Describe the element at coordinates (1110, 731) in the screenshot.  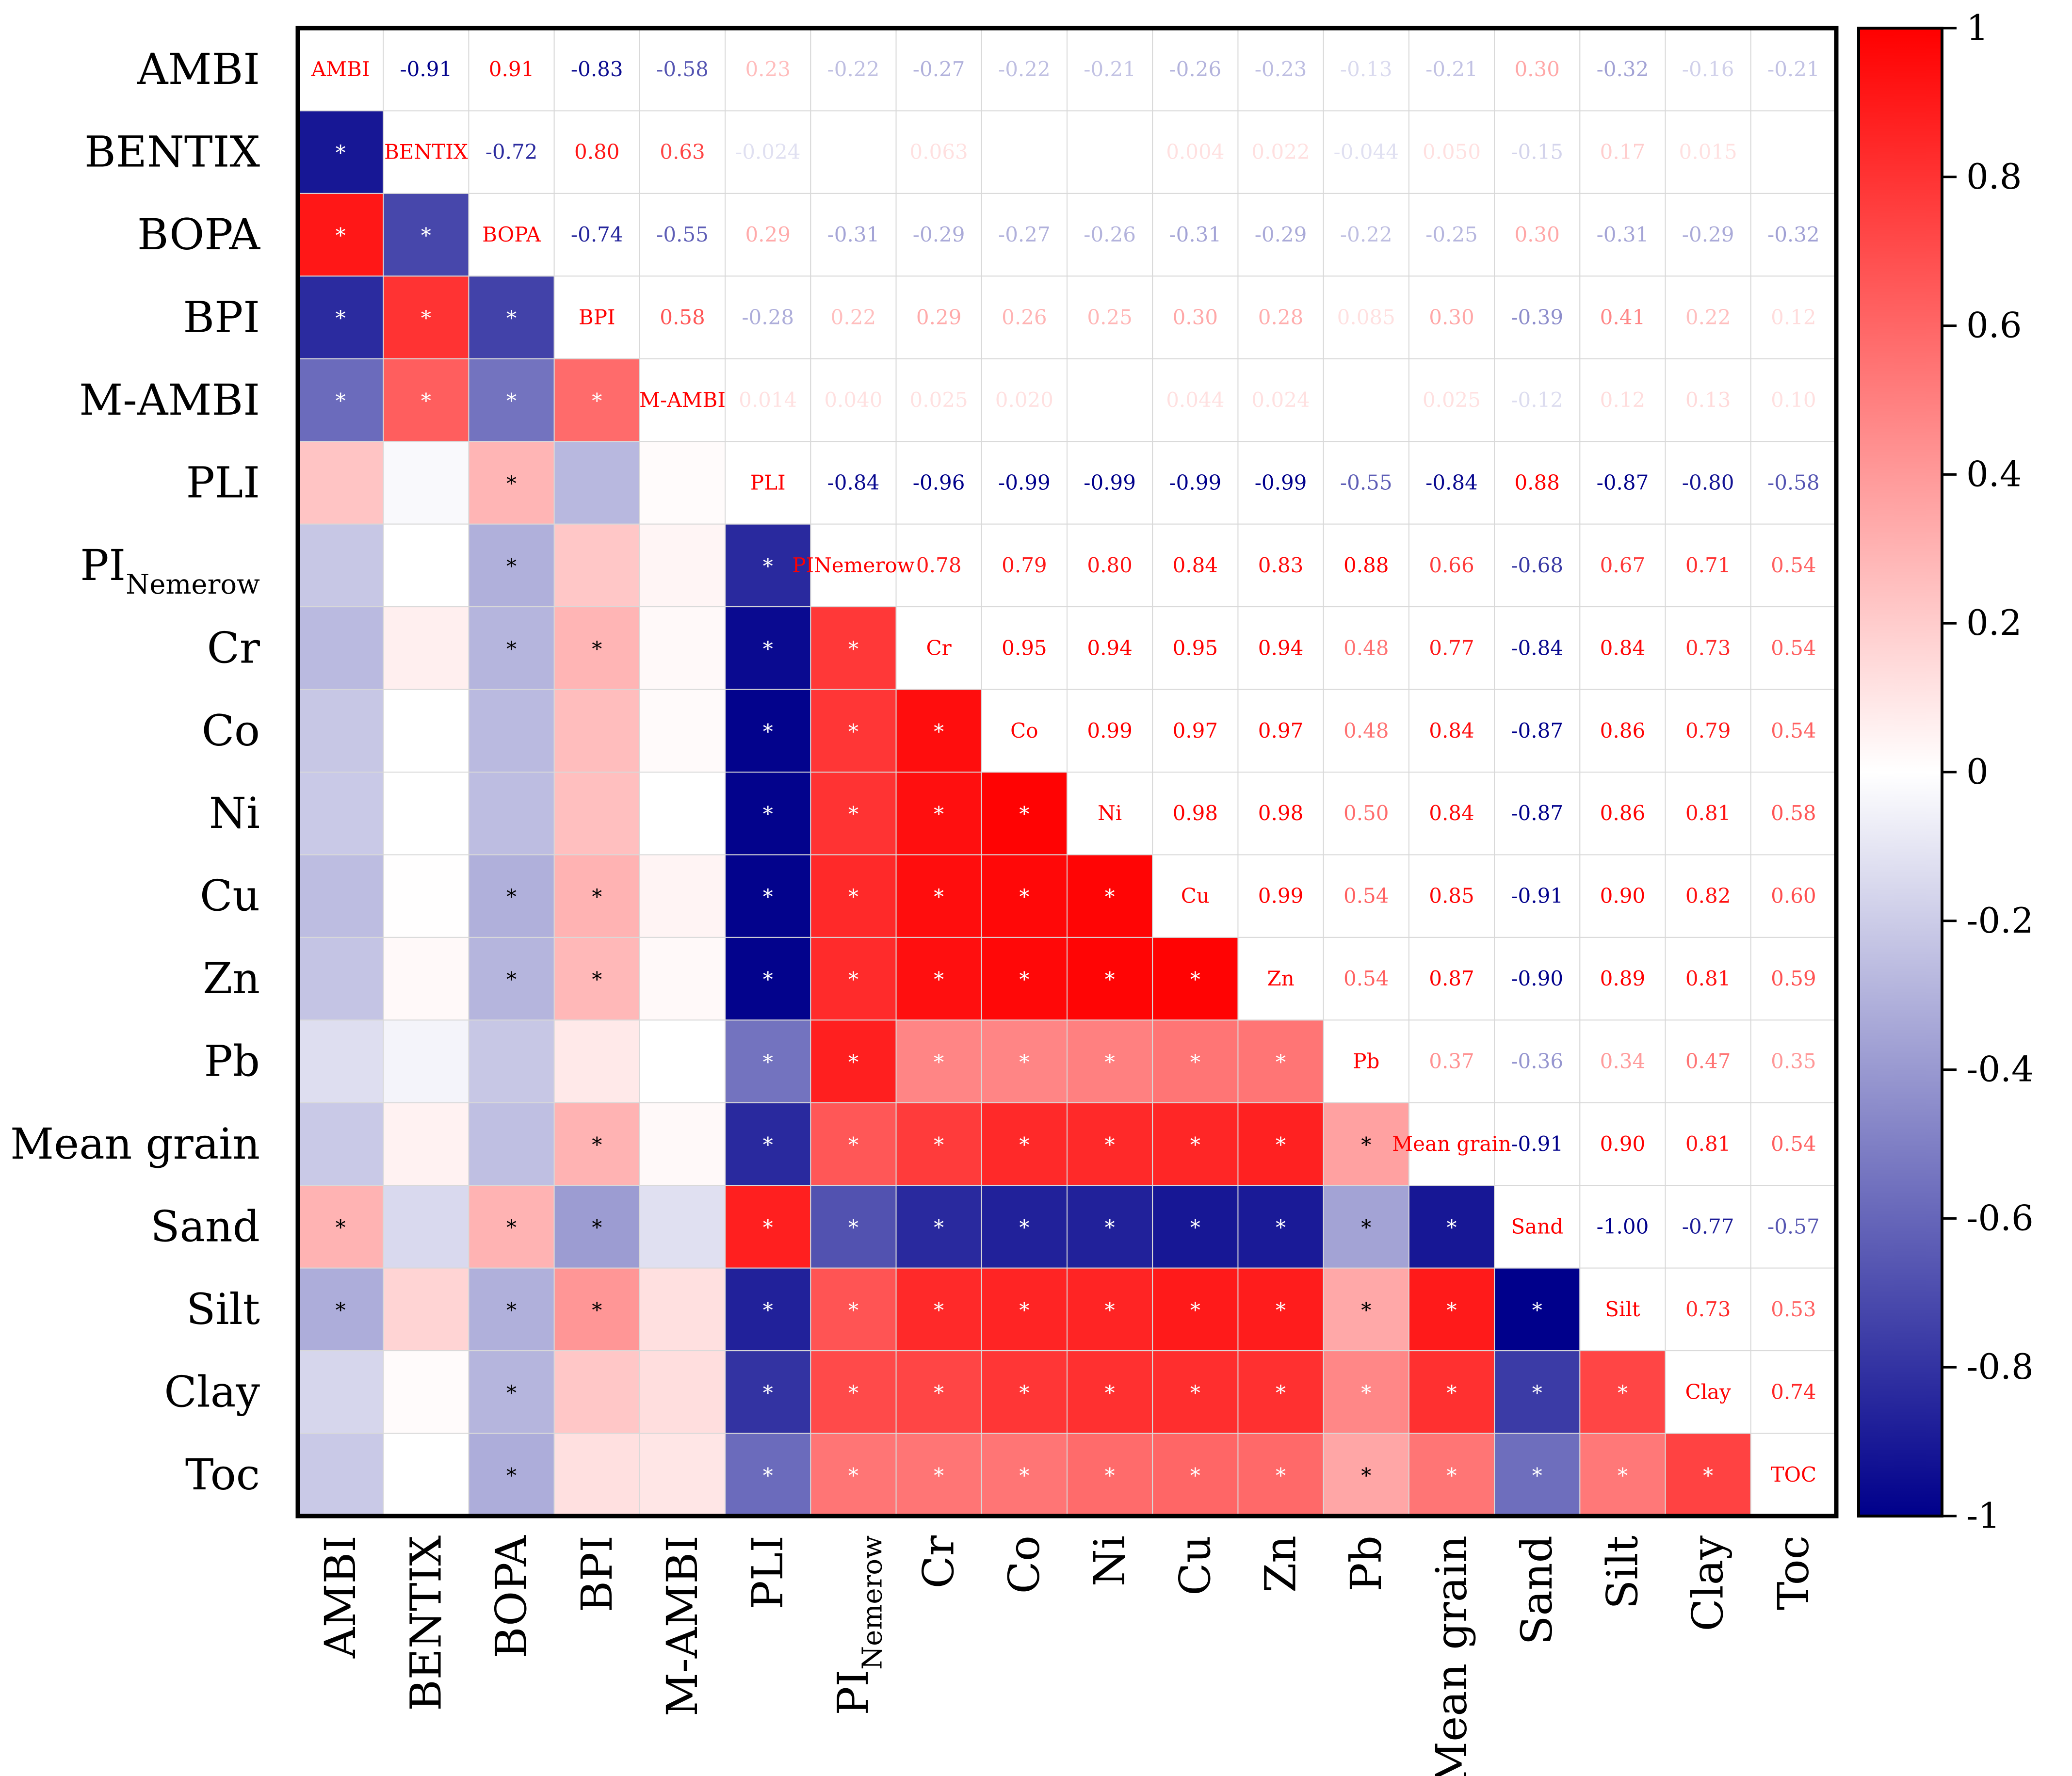
I see `correlation-value-label: 0.99` at that location.